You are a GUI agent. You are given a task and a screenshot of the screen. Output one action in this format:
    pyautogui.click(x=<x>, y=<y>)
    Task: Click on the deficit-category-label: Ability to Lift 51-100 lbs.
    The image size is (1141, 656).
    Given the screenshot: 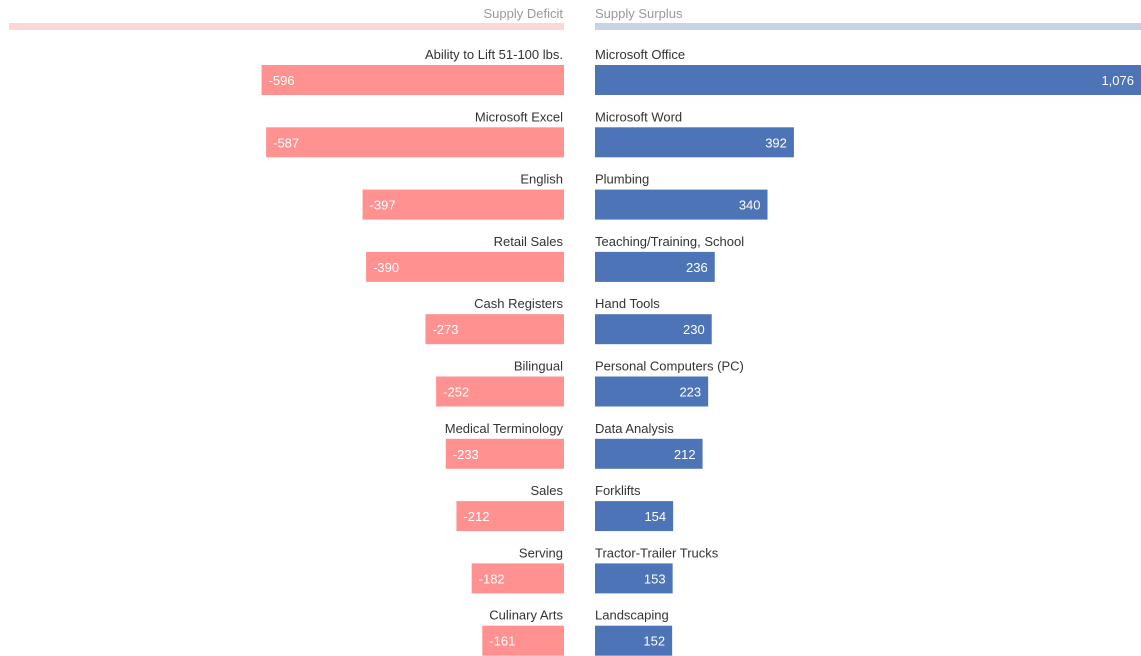 What is the action you would take?
    pyautogui.click(x=494, y=54)
    